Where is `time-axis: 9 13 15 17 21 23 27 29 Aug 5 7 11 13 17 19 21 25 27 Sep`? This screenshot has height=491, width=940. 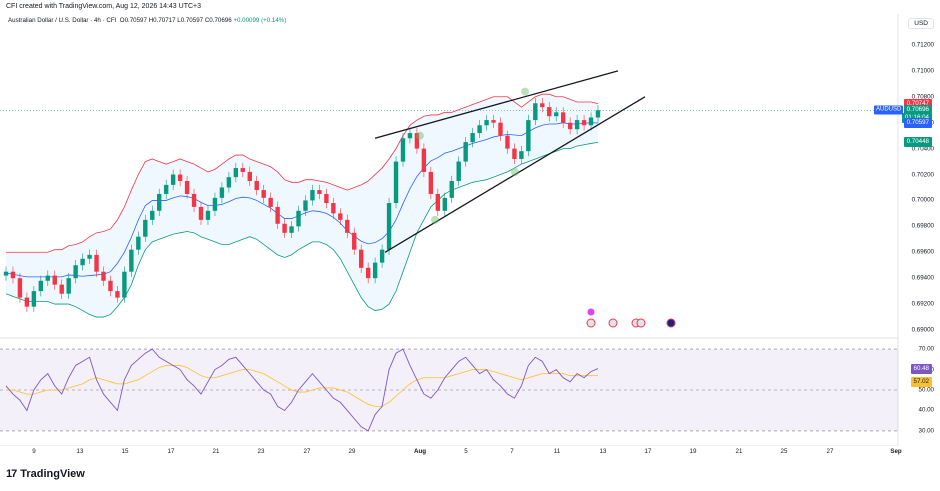
time-axis: 9 13 15 17 21 23 27 29 Aug 5 7 11 13 17 19 21 25 27 Sep is located at coordinates (451, 453).